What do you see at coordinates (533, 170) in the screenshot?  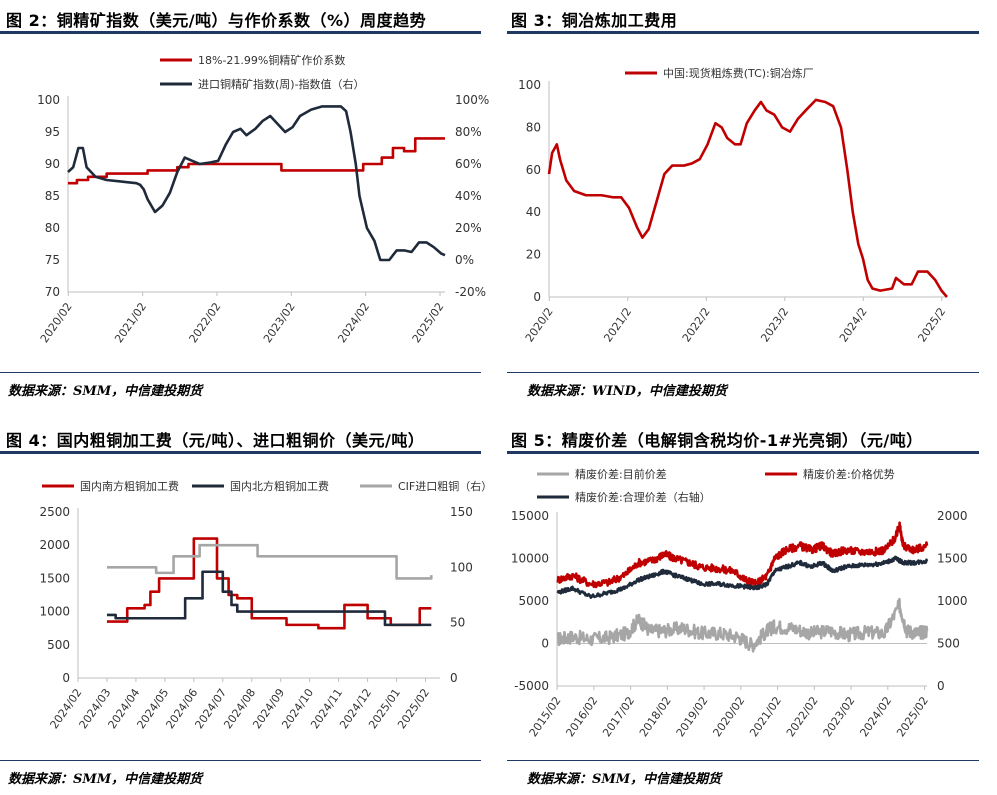 I see `y-tick-label: 60` at bounding box center [533, 170].